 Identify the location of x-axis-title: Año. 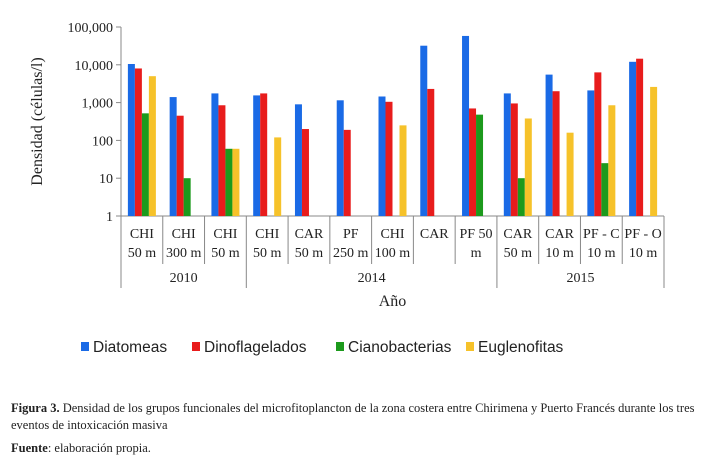
(393, 301).